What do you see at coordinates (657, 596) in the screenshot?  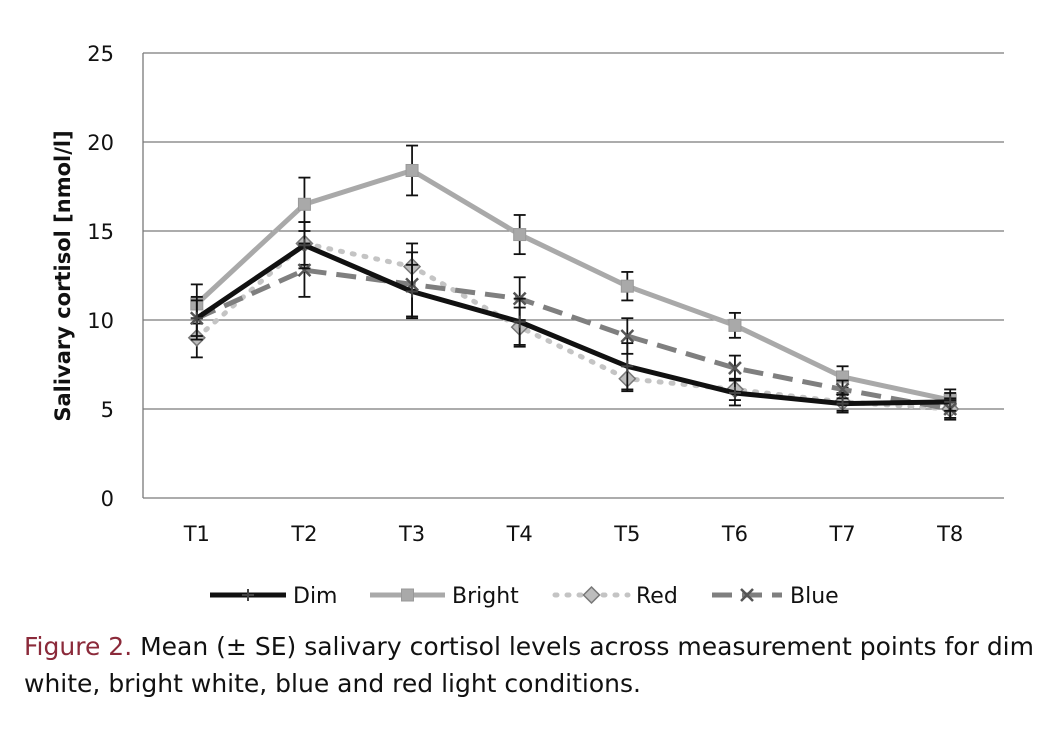 I see `legend-label-red: Red` at bounding box center [657, 596].